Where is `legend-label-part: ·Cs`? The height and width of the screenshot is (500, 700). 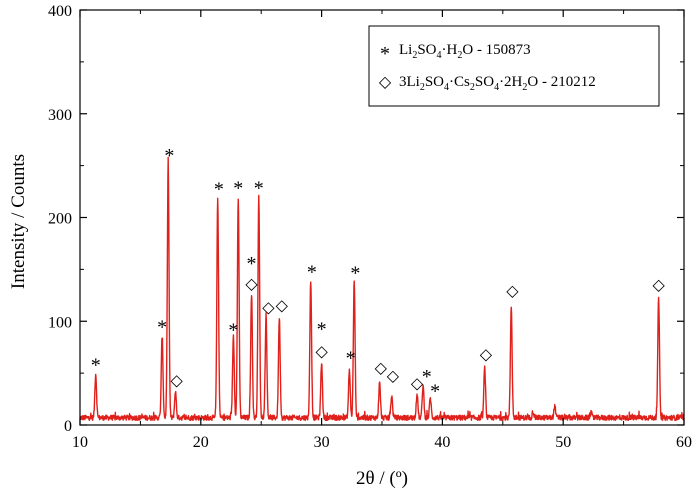
legend-label-part: ·Cs is located at coordinates (459, 82).